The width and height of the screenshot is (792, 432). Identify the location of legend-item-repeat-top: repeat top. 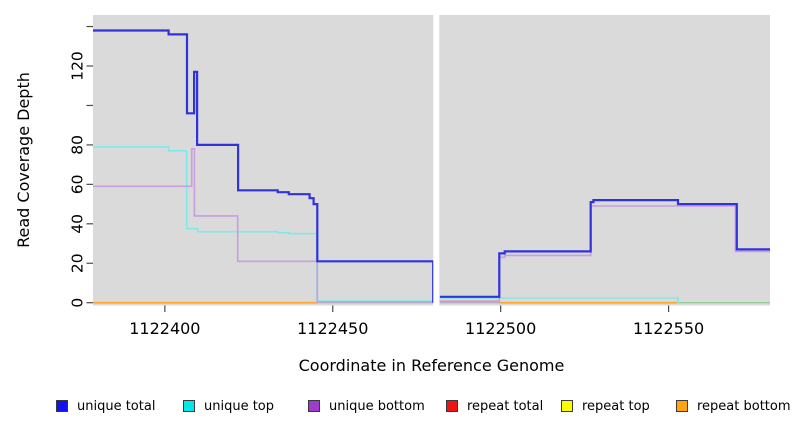
(605, 406).